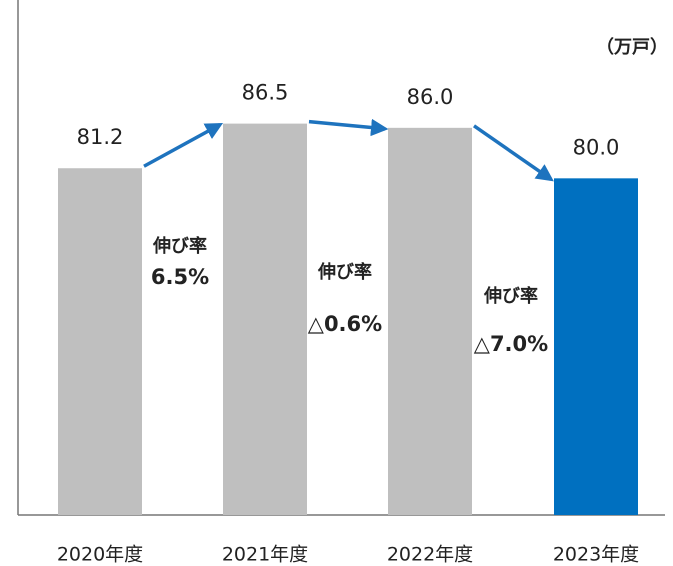  What do you see at coordinates (511, 344) in the screenshot?
I see `growth-value: △7.0%` at bounding box center [511, 344].